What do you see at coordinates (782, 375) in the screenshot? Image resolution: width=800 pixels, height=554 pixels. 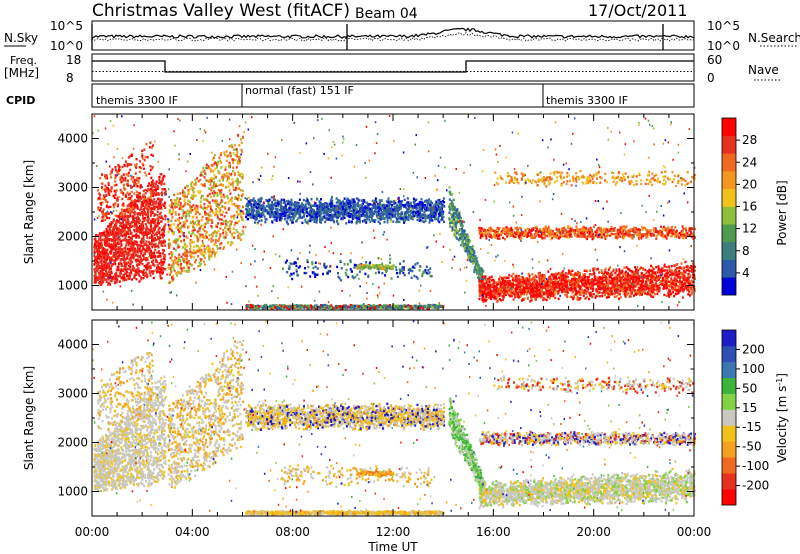 I see `velocity-colorbar-label-end: ]` at bounding box center [782, 375].